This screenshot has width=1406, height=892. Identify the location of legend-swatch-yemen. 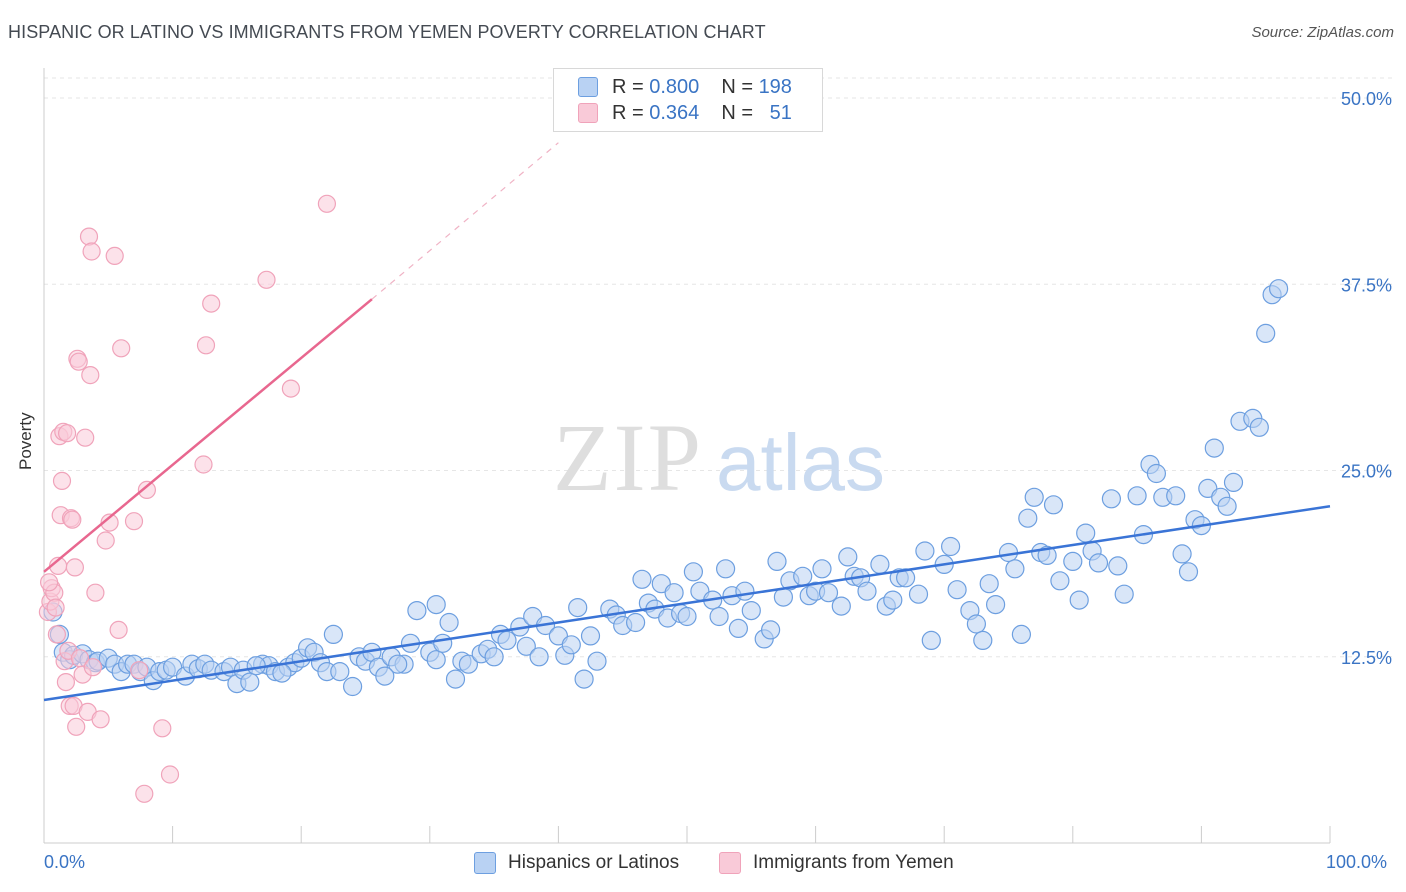
(730, 863).